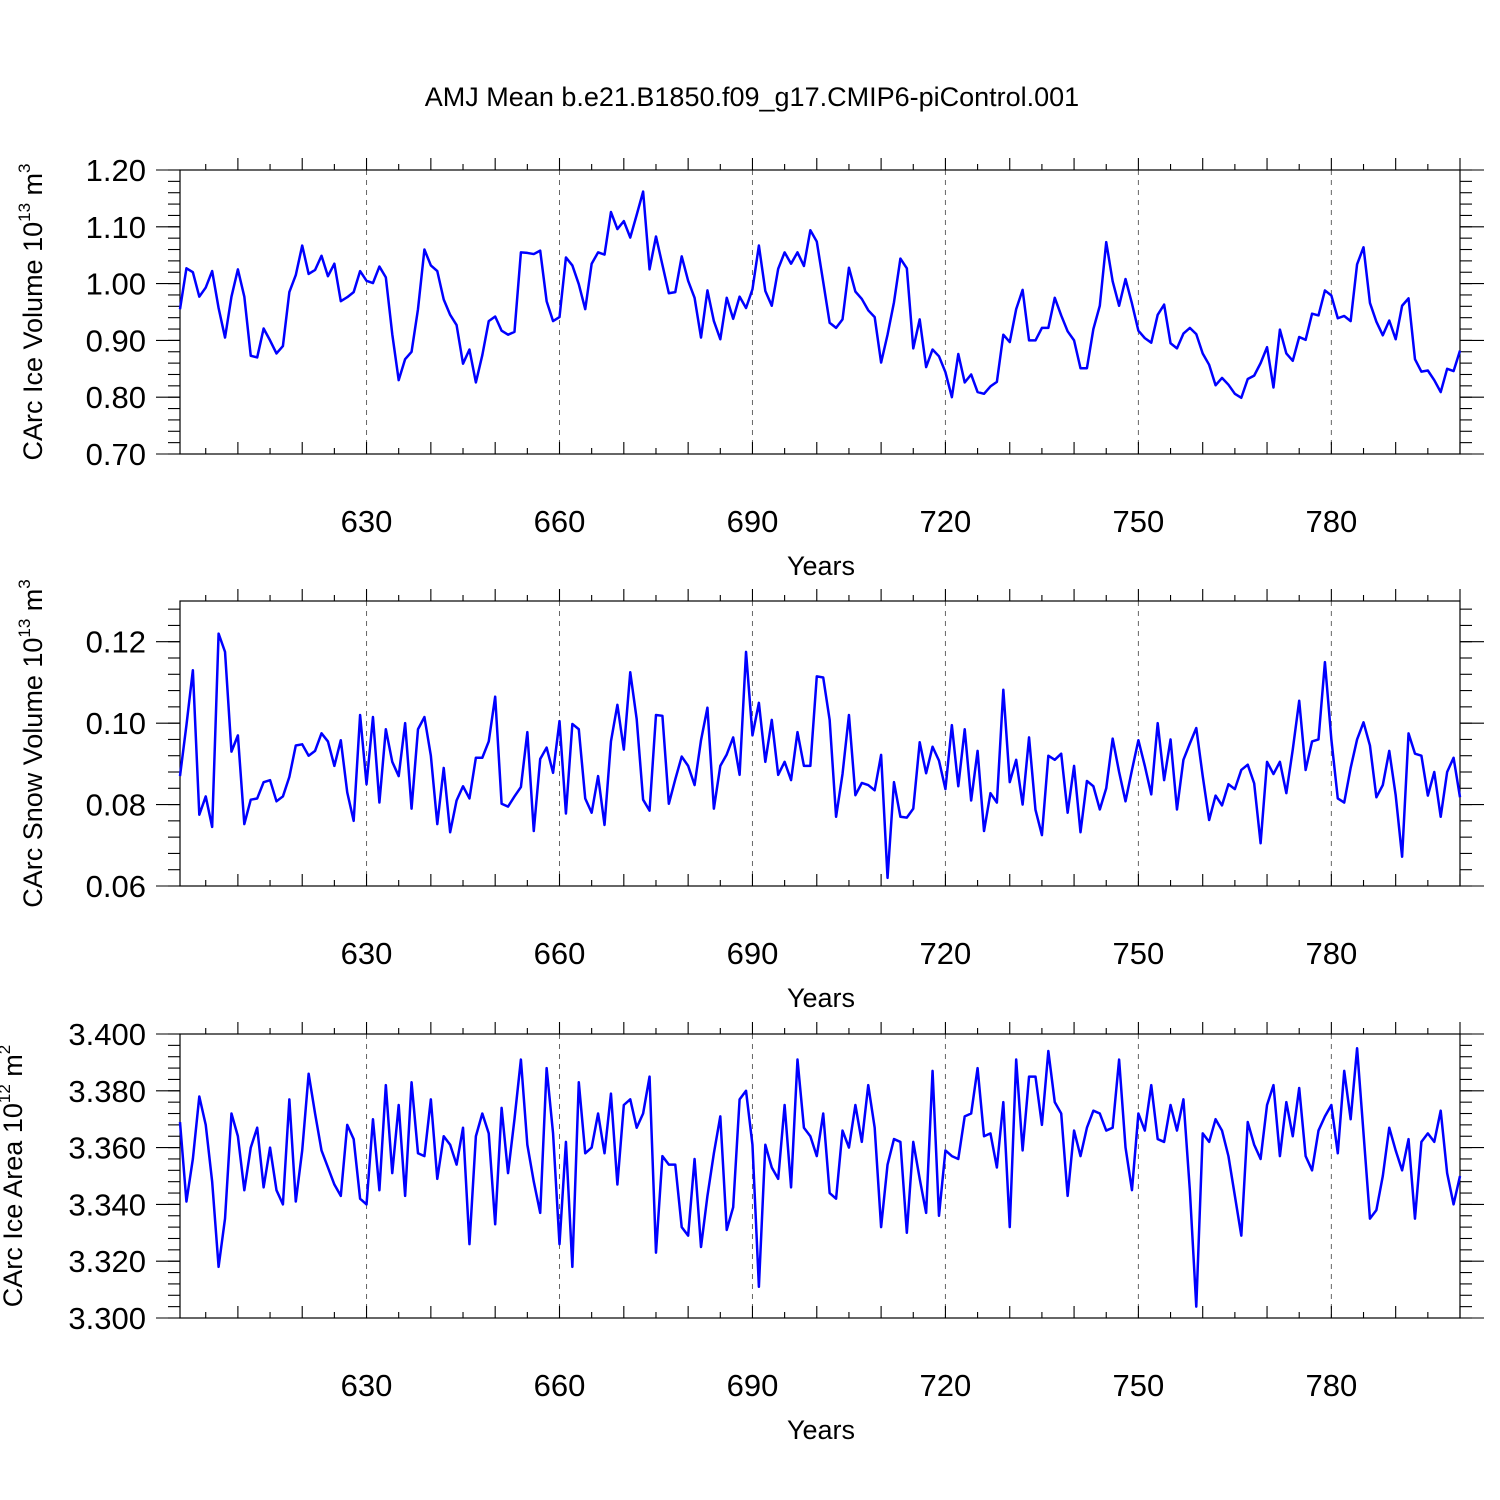  I want to click on y-tick-label: 3.400, so click(107, 1034).